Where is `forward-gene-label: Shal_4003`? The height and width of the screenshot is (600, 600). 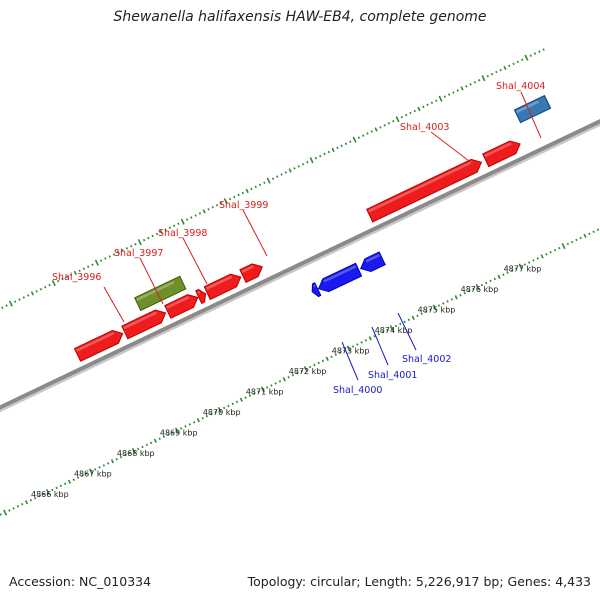 forward-gene-label: Shal_4003 is located at coordinates (424, 127).